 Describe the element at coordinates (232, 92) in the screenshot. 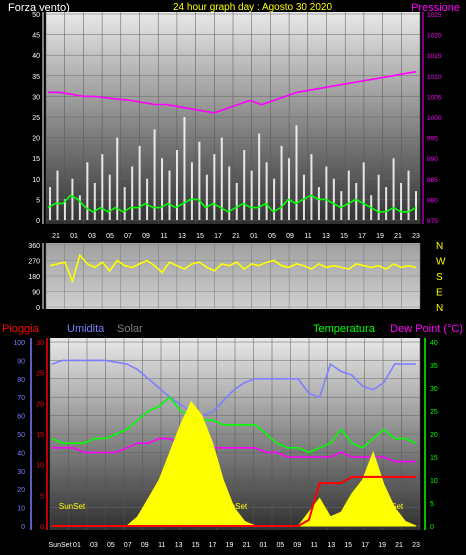

I see `pressure-line` at that location.